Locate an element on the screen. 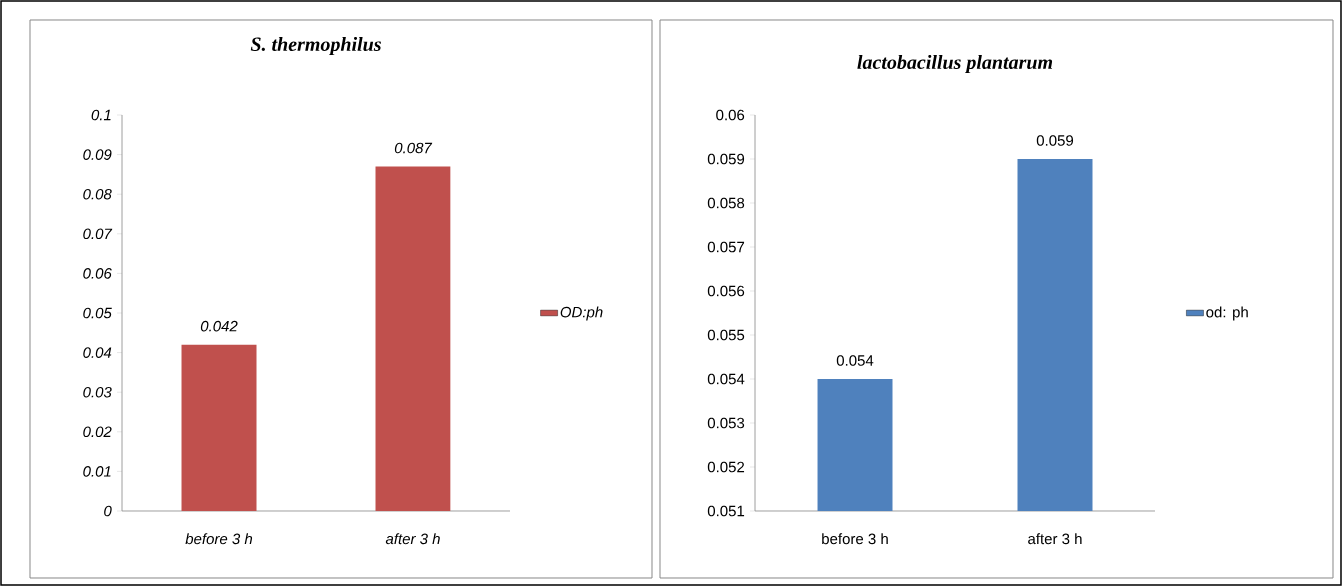  y-tick-label: 0.058 is located at coordinates (726, 203).